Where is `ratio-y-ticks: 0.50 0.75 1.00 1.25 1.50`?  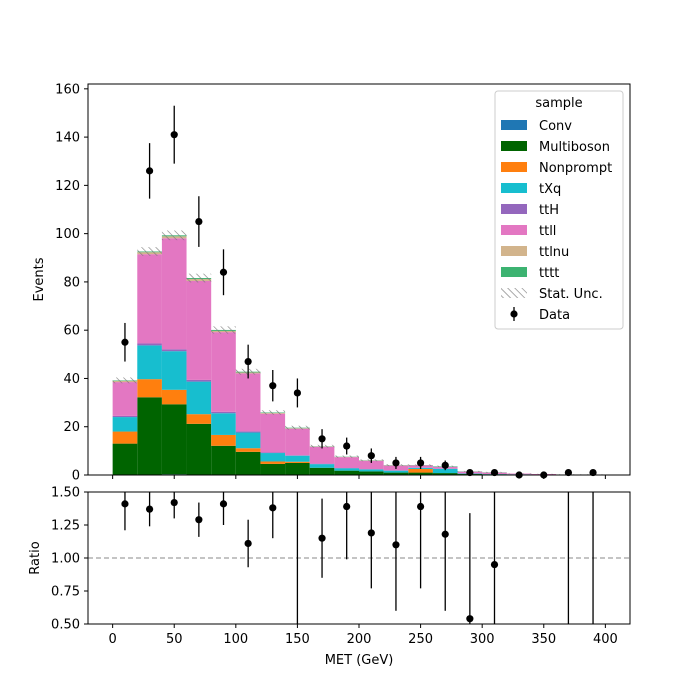 ratio-y-ticks: 0.50 0.75 1.00 1.25 1.50 is located at coordinates (69, 559).